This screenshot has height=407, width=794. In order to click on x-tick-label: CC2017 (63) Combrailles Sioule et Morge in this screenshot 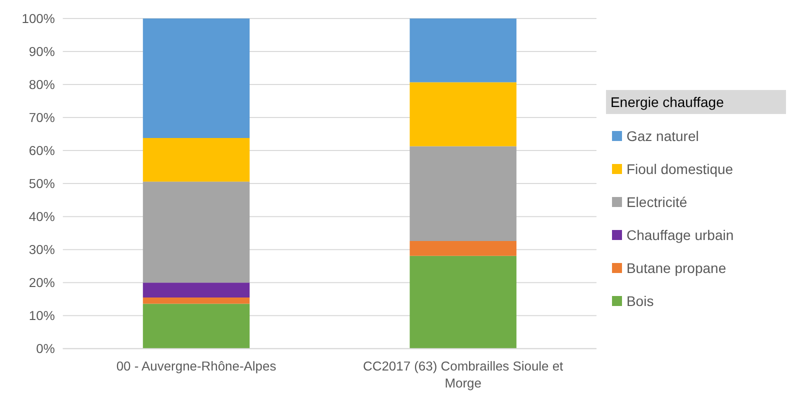, I will do `click(463, 374)`.